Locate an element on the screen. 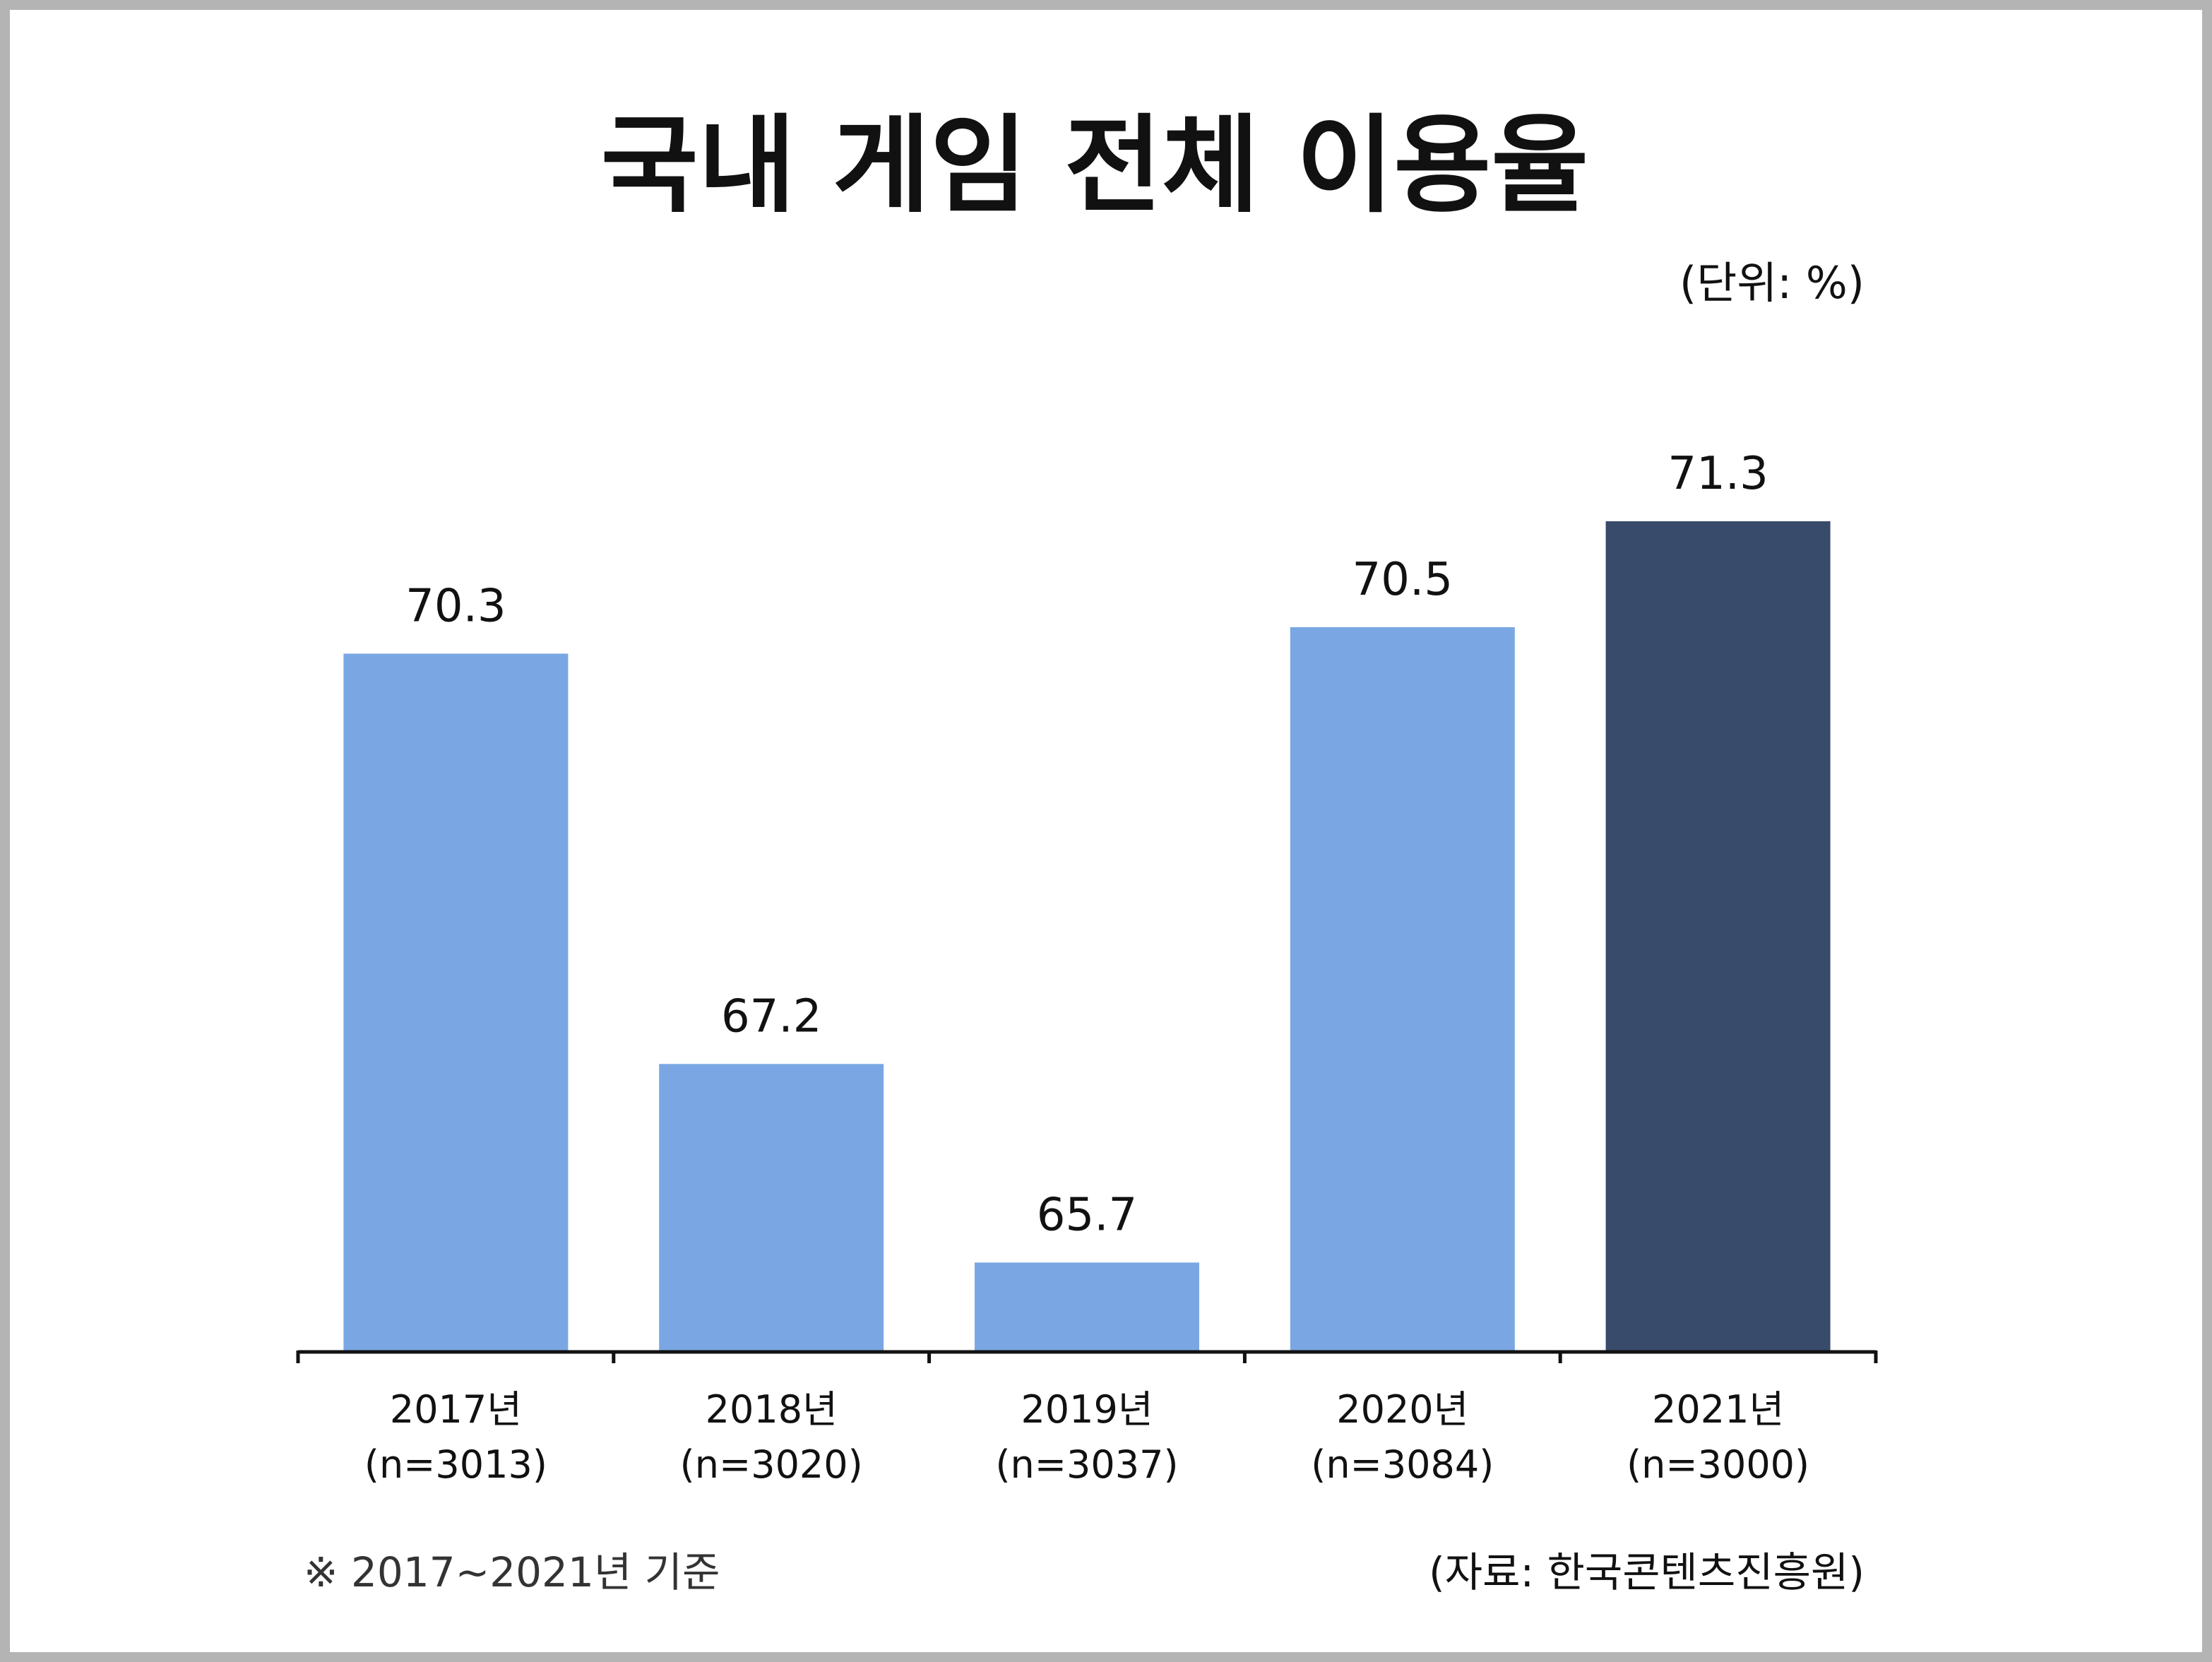  chart-title: 국내 게임 전체 이용율 is located at coordinates (1095, 166).